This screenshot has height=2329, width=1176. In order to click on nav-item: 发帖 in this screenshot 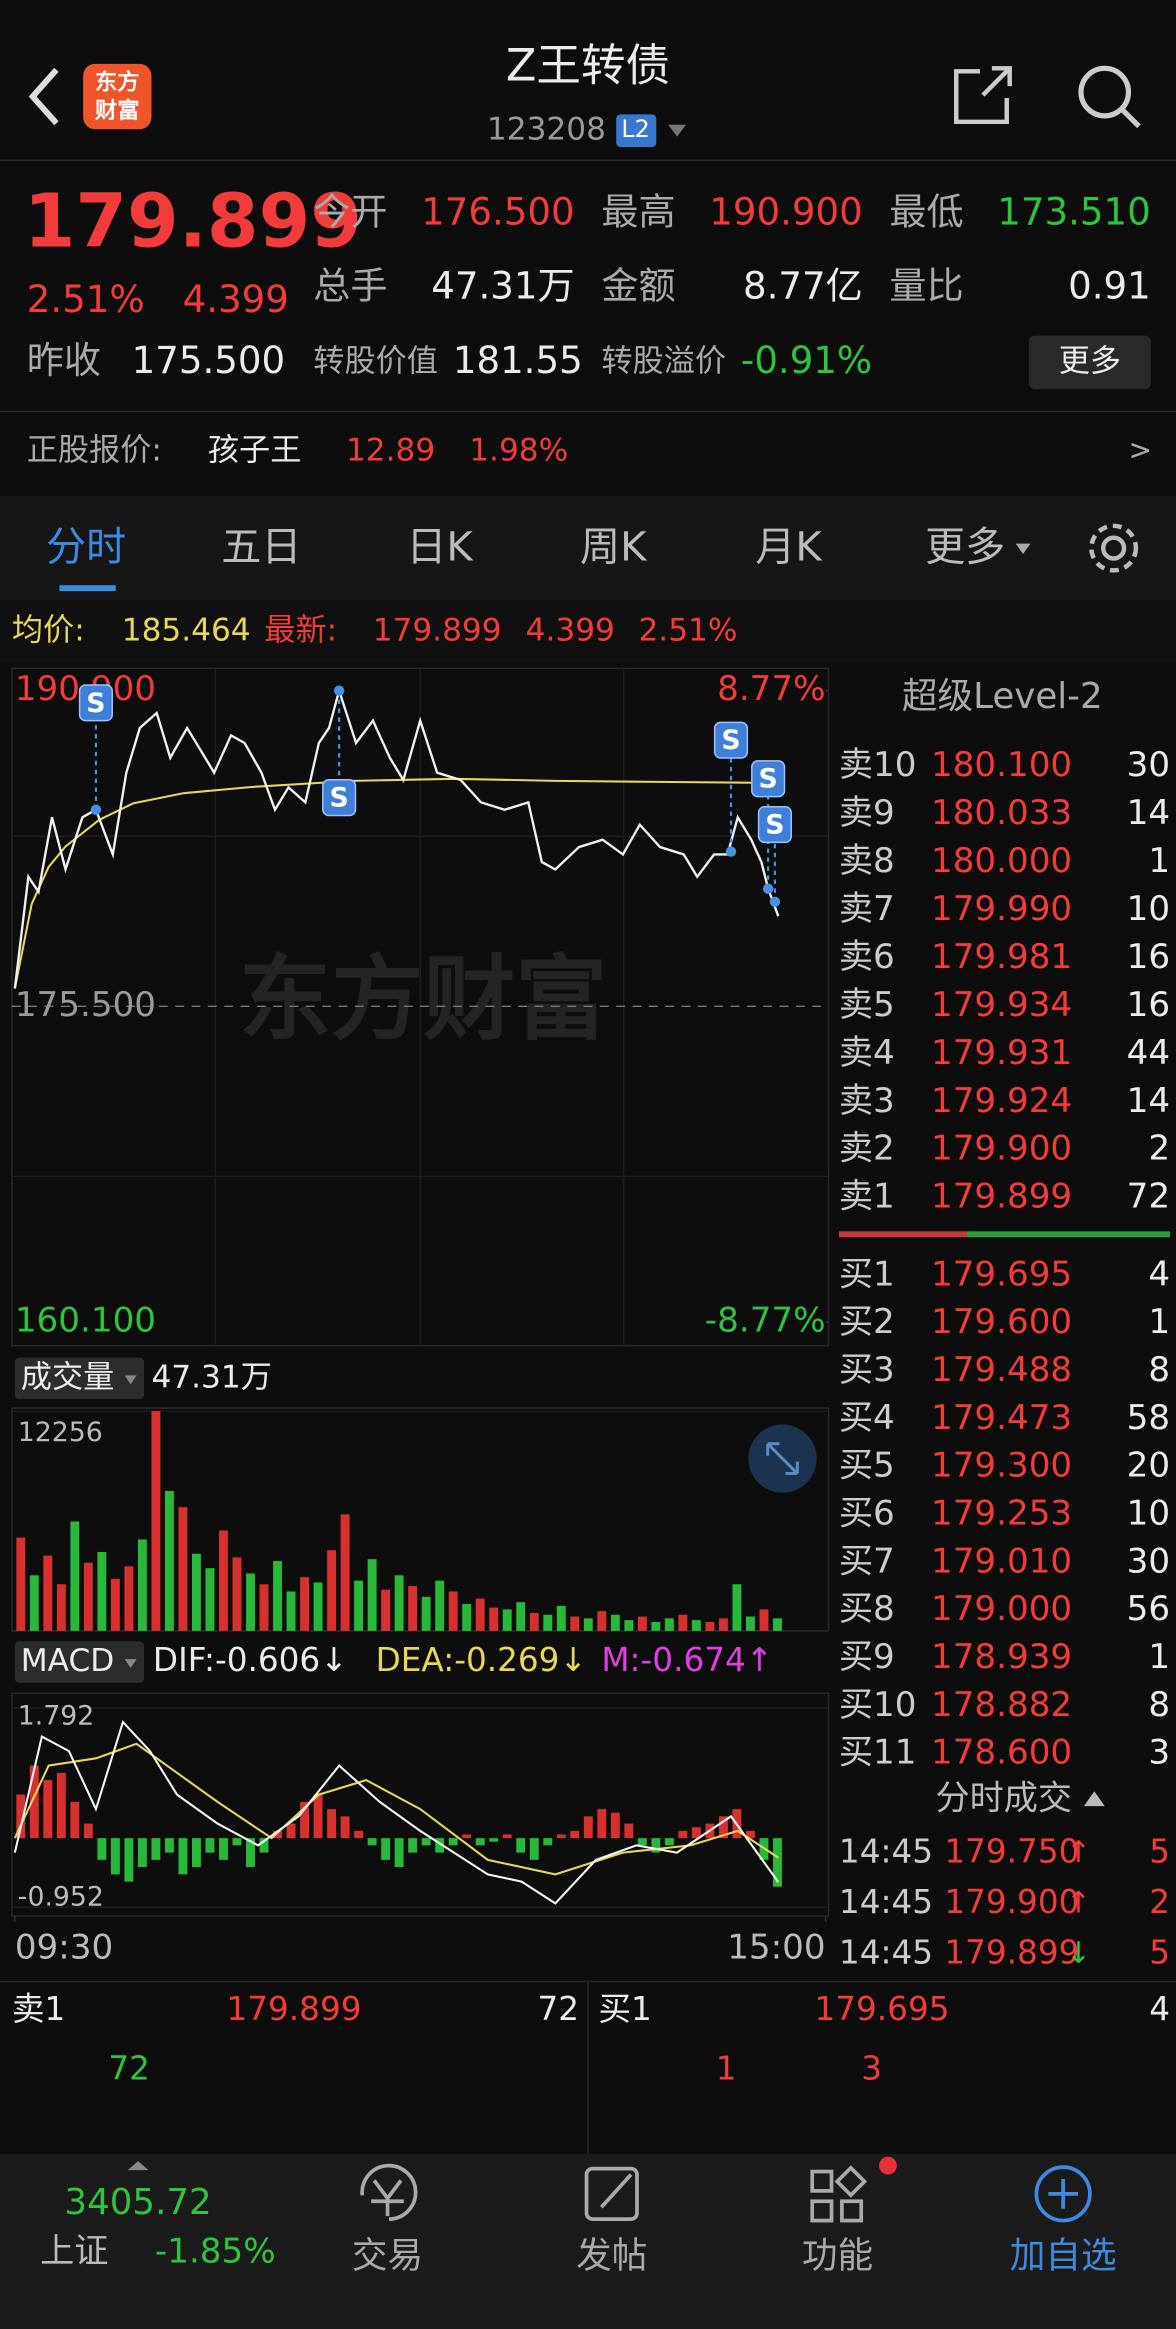, I will do `click(611, 2256)`.